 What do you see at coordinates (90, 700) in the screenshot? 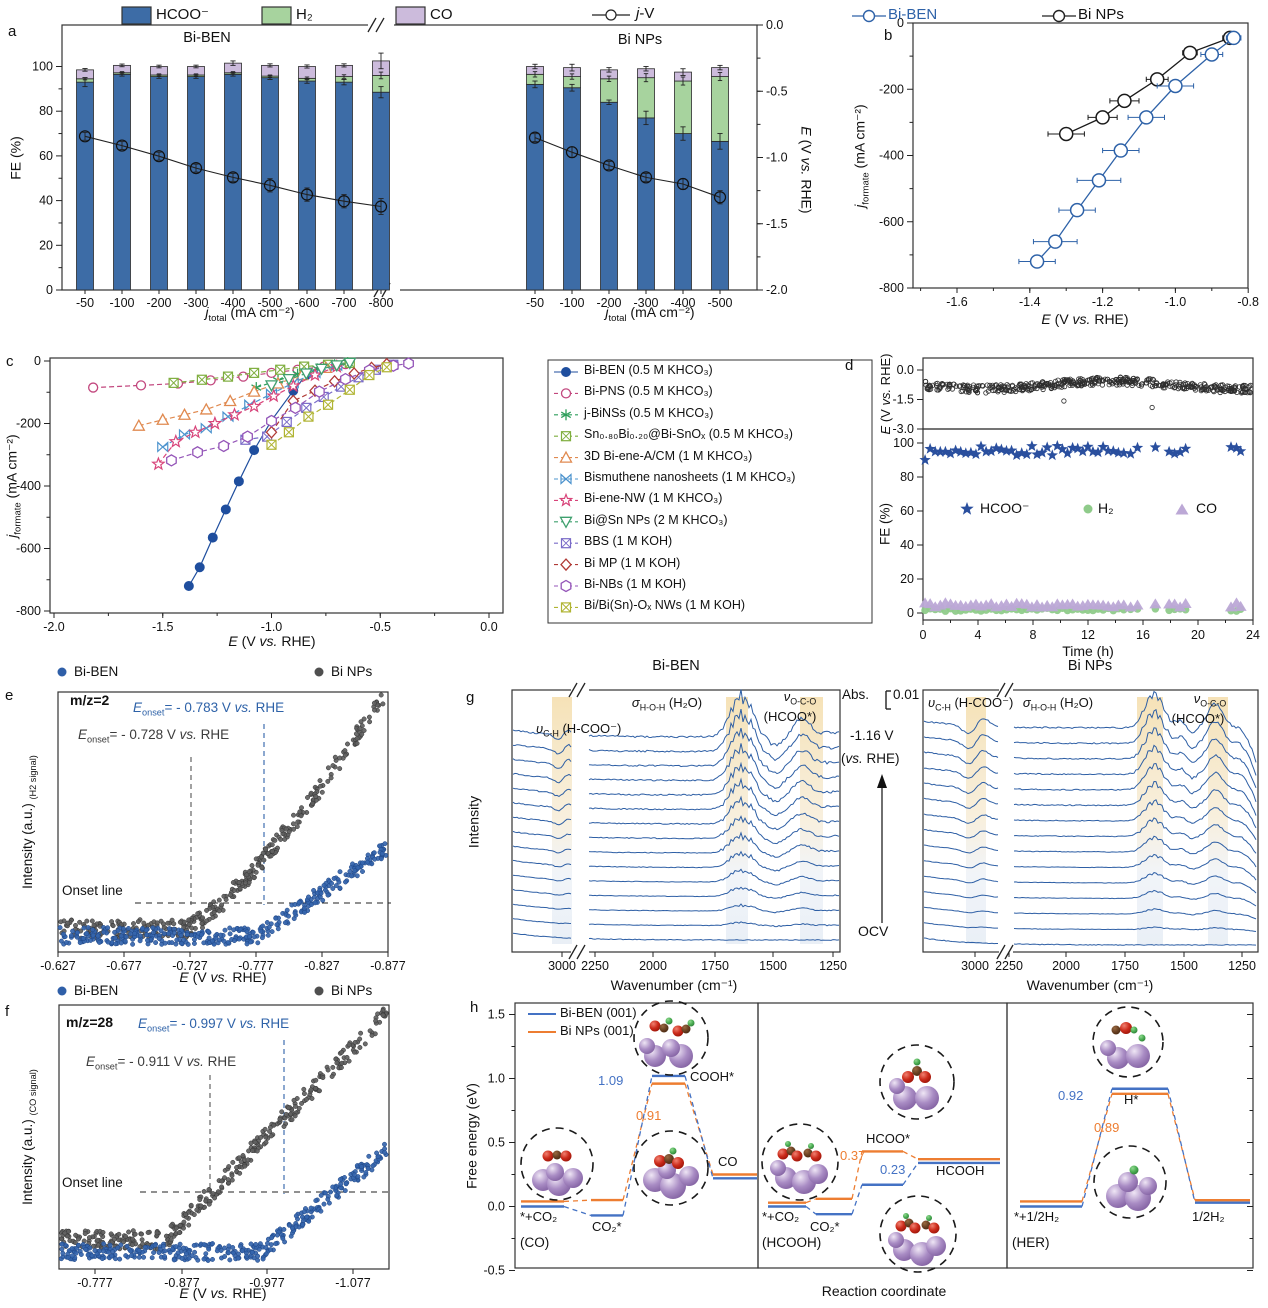
I see `panel-e-mz-label: m/z=2` at bounding box center [90, 700].